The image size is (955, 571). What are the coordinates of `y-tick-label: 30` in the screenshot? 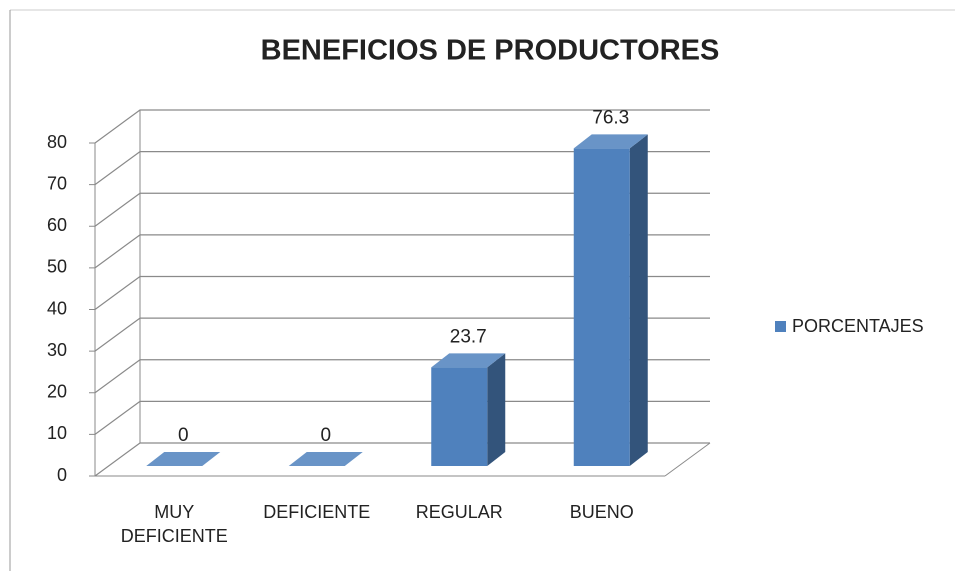 It's located at (57, 350).